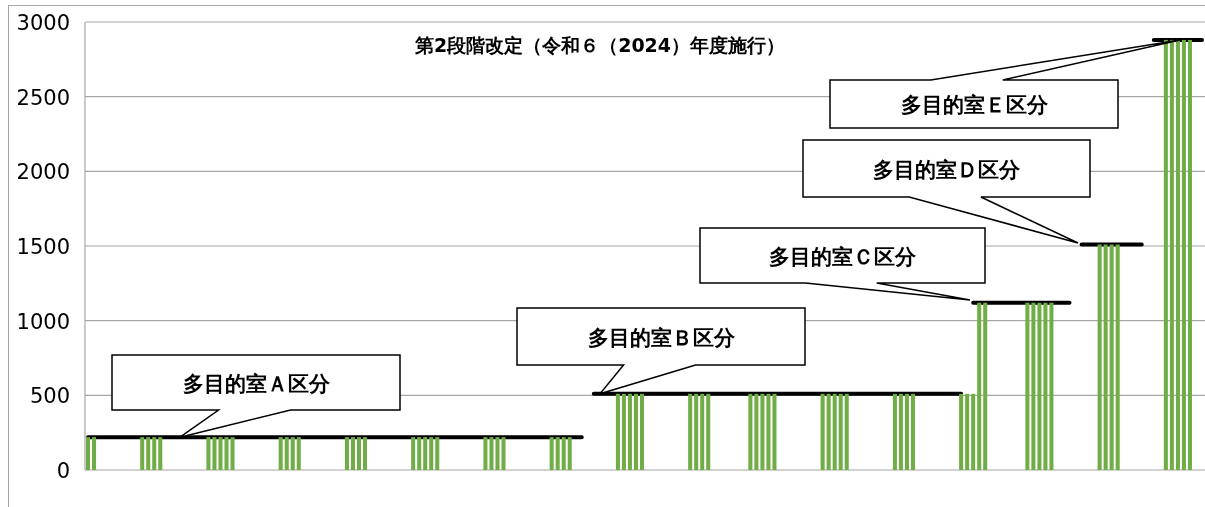 The height and width of the screenshot is (507, 1205). Describe the element at coordinates (661, 337) in the screenshot. I see `annotation: 多目的室Ｂ区分` at that location.